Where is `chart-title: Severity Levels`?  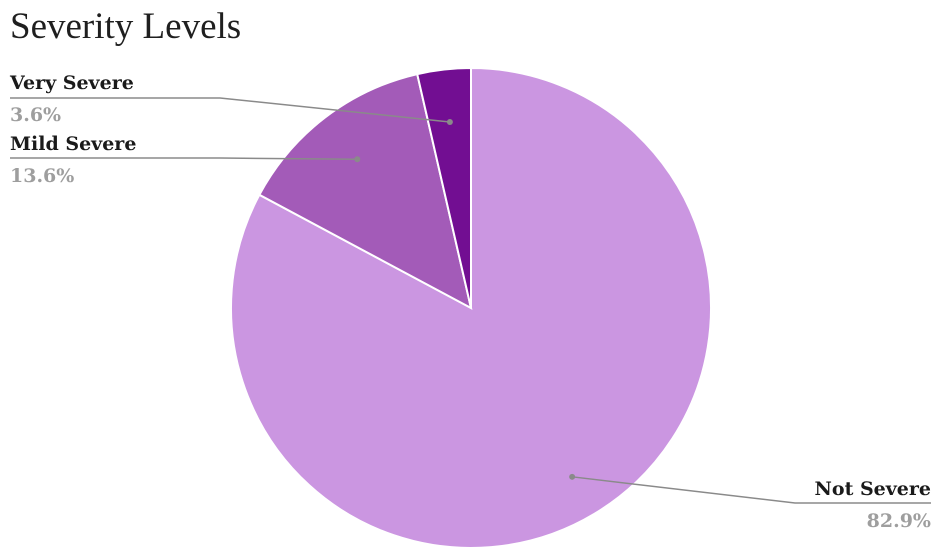 chart-title: Severity Levels is located at coordinates (125, 26).